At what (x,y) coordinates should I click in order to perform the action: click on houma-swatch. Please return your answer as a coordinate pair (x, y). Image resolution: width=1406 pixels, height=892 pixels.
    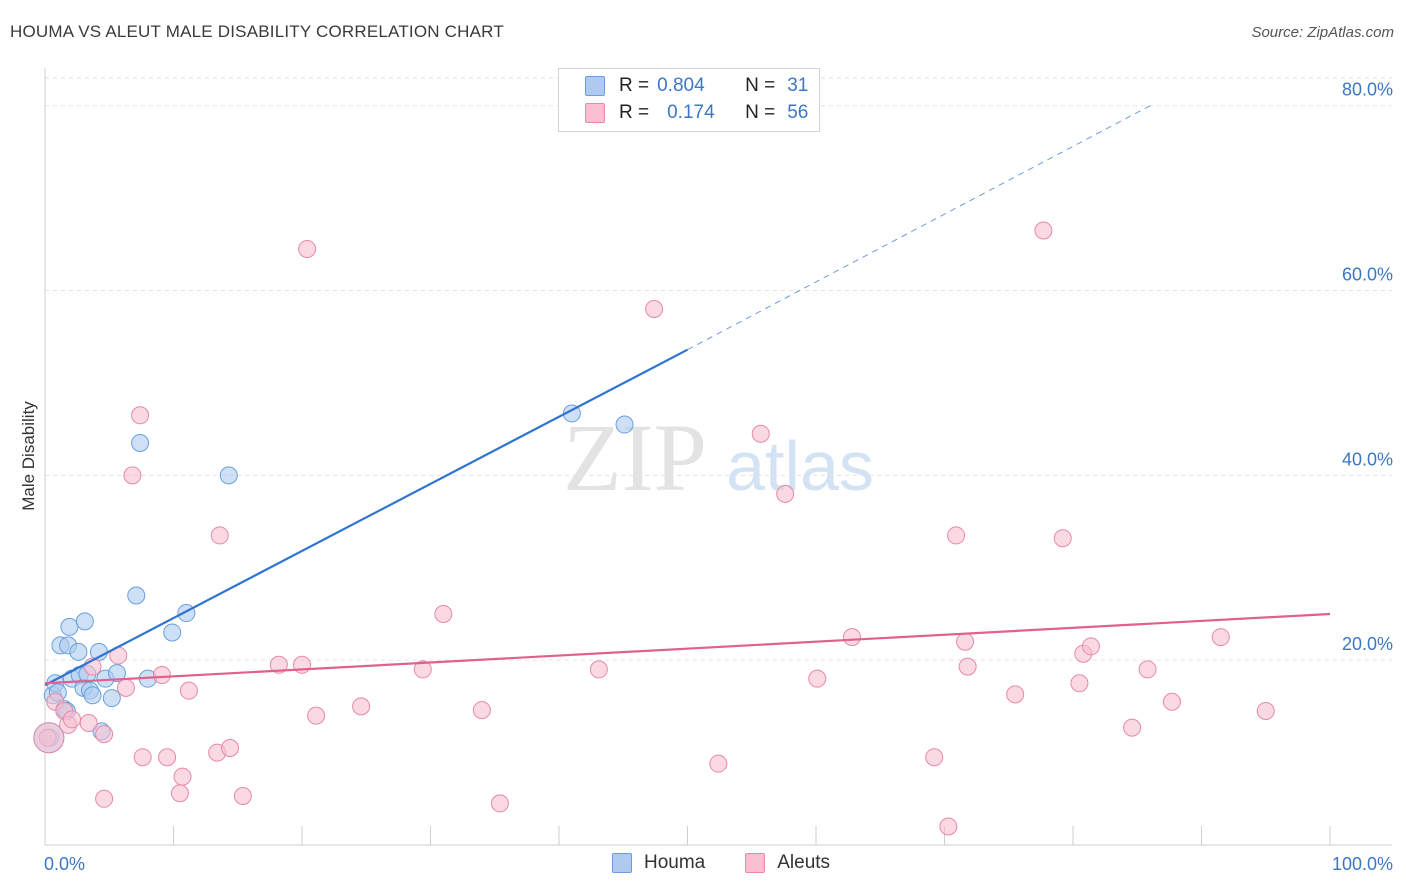
    Looking at the image, I should click on (595, 86).